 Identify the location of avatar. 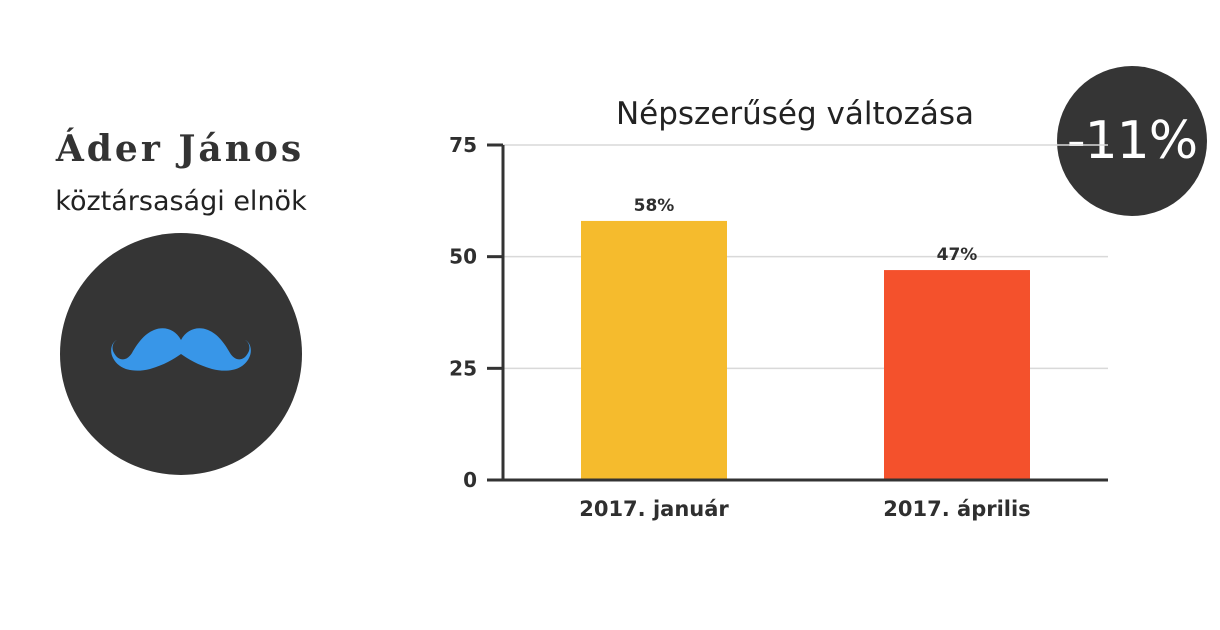
(181, 354).